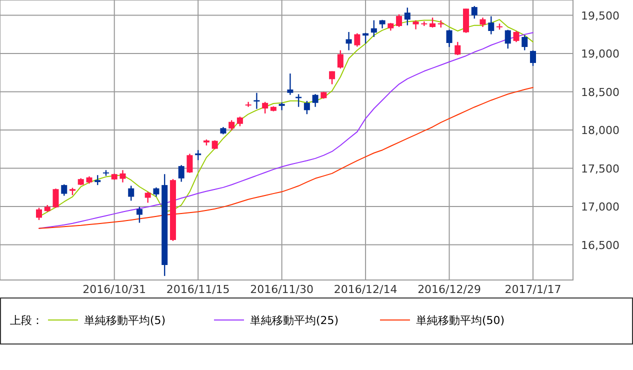  I want to click on y-tick-label: 17,500, so click(600, 169).